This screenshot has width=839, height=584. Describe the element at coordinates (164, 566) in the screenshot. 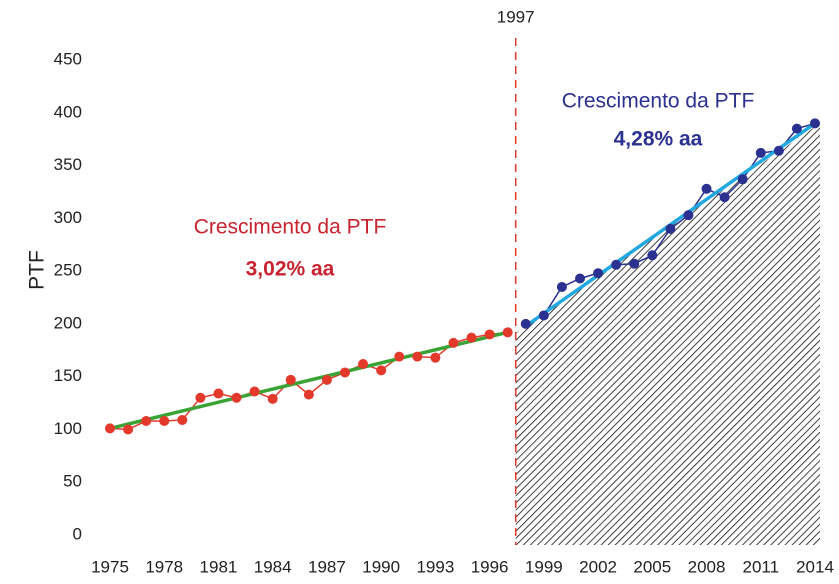

I see `x-tick-label: 1978` at that location.